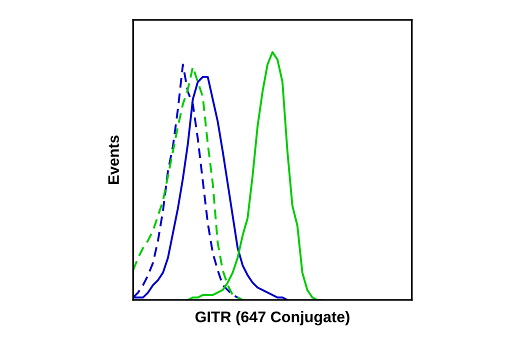 The width and height of the screenshot is (520, 350). What do you see at coordinates (113, 160) in the screenshot?
I see `y-axis-title: Events` at bounding box center [113, 160].